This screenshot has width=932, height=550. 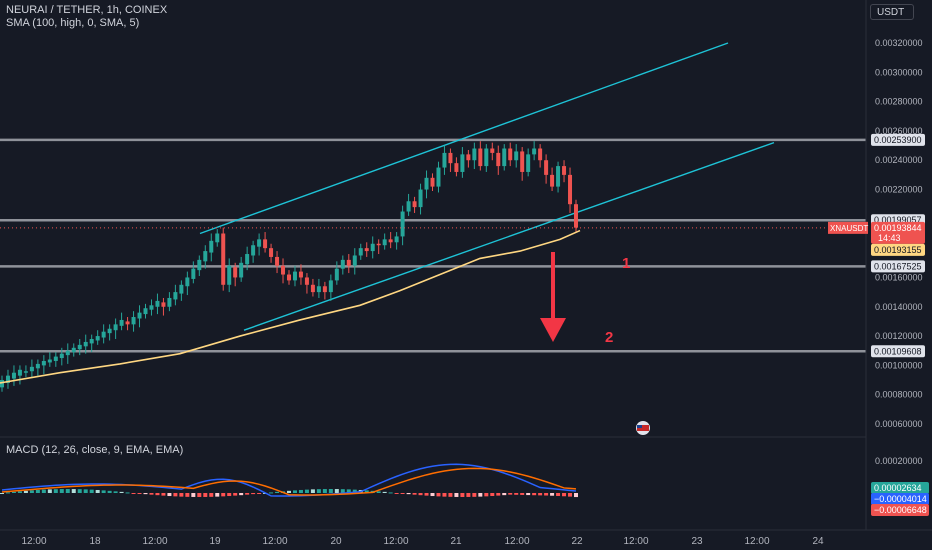 What do you see at coordinates (87, 10) in the screenshot?
I see `symbol-title: NEURAI / TETHER, 1h, COINEX` at bounding box center [87, 10].